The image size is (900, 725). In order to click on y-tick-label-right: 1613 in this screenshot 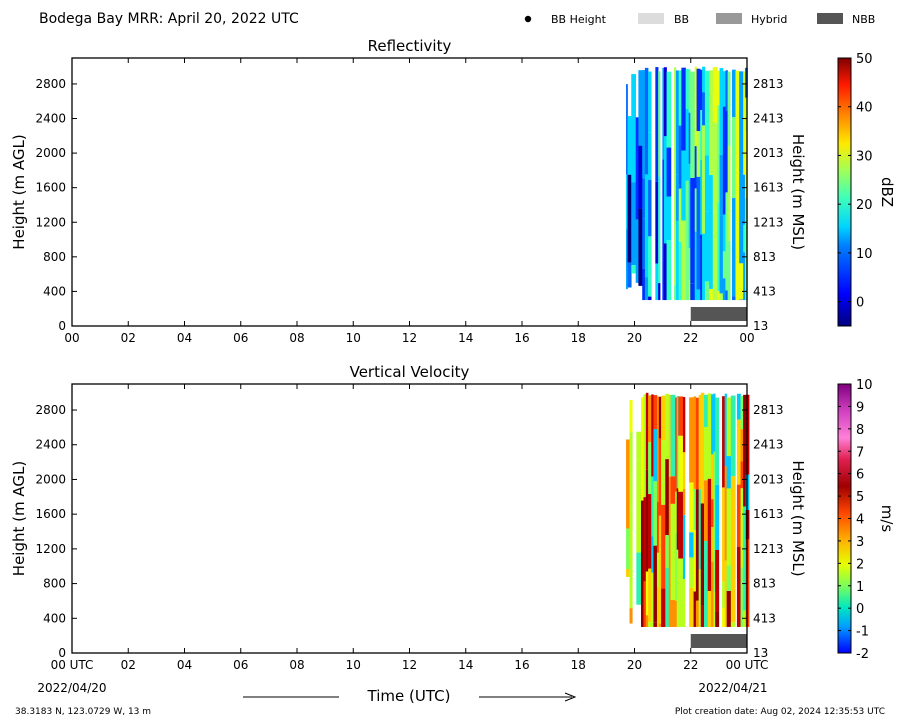, I will do `click(768, 514)`.